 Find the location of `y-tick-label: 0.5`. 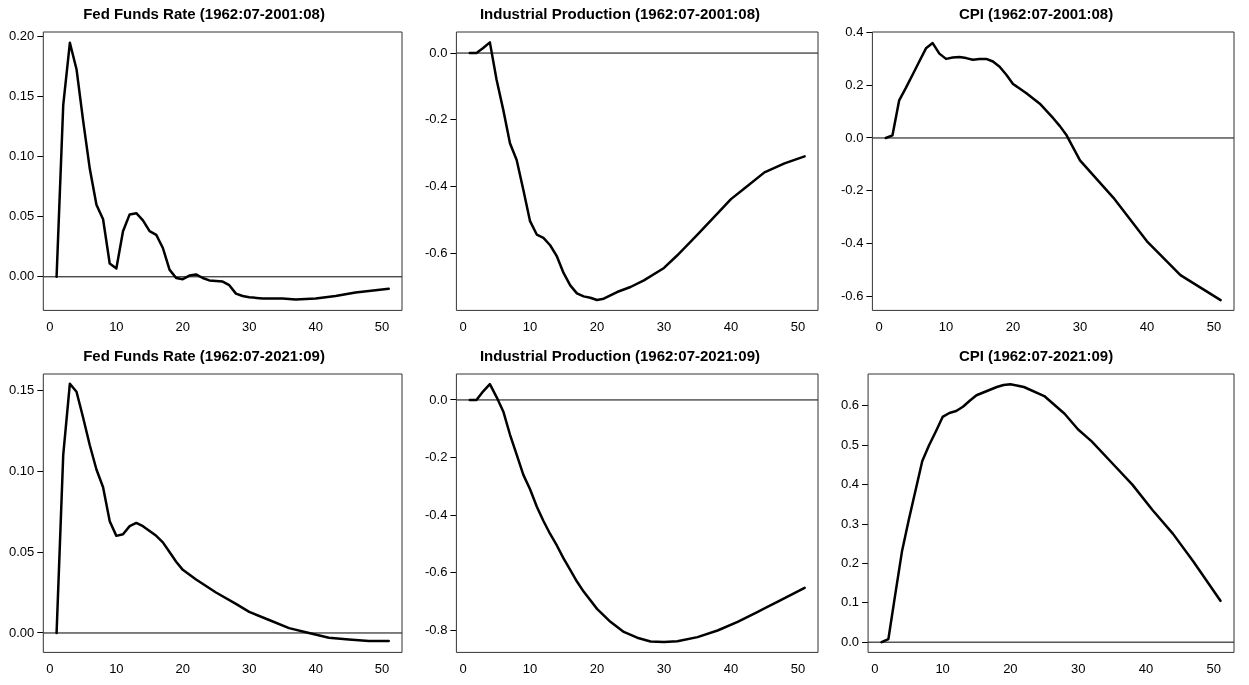

y-tick-label: 0.5 is located at coordinates (850, 444).